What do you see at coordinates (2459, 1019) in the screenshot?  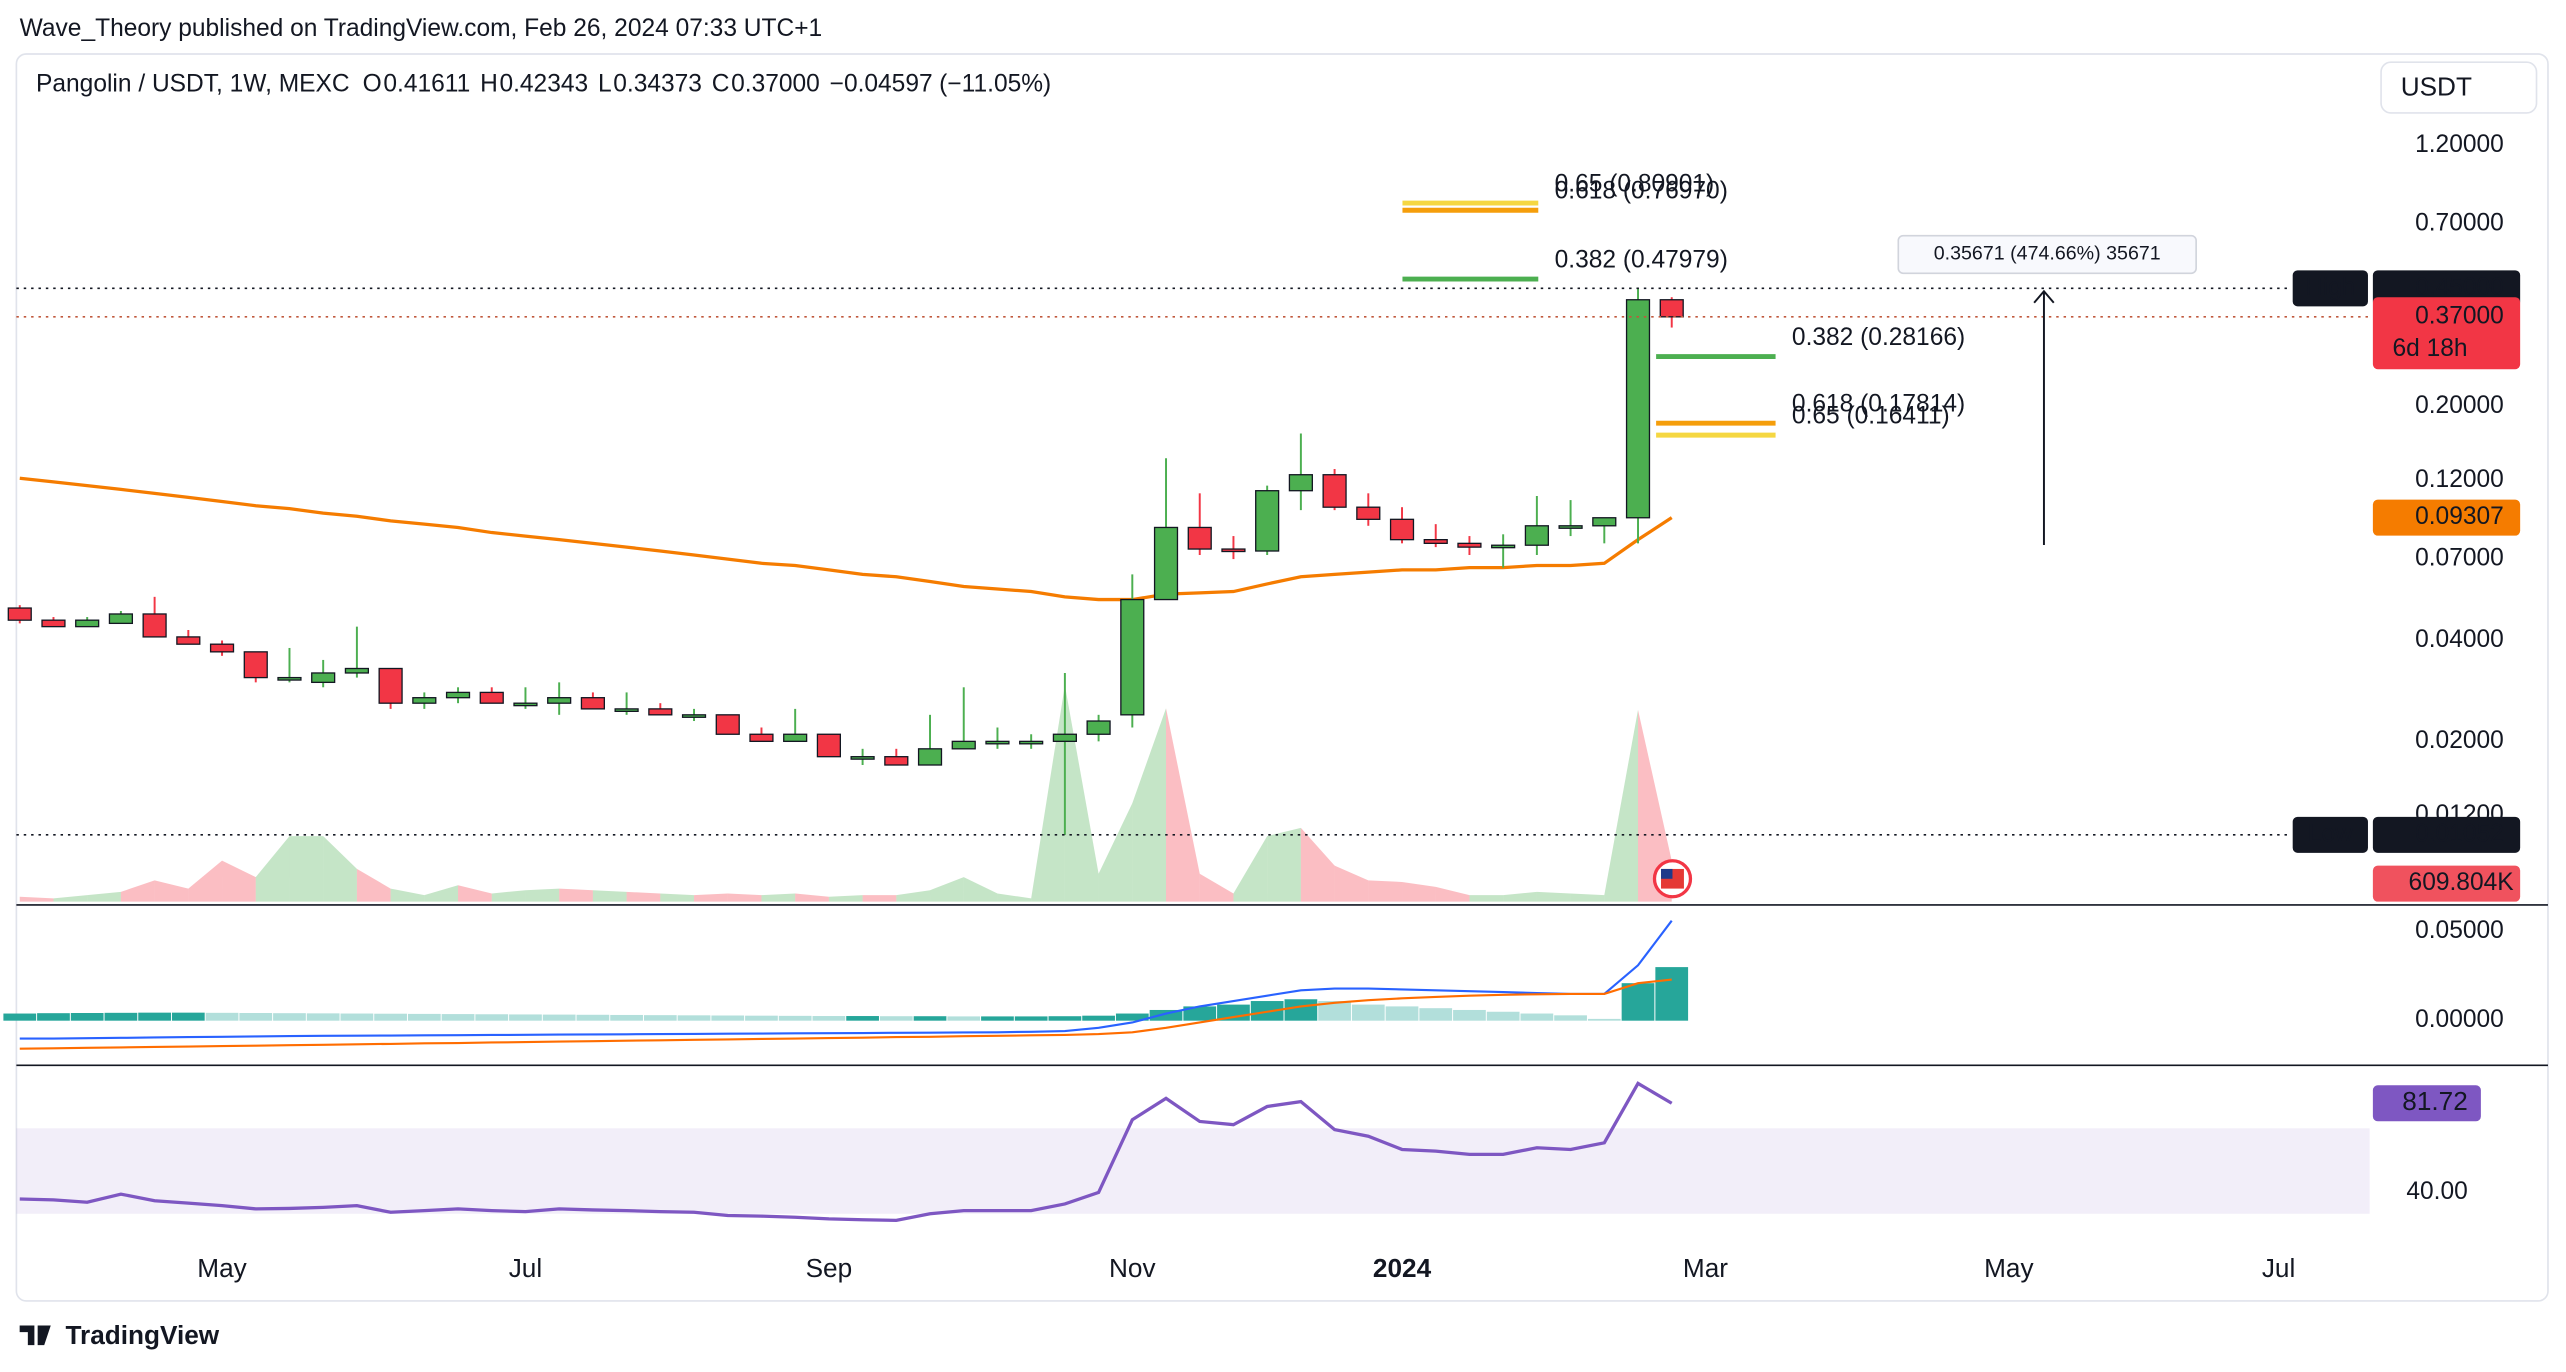 I see `y-tick-label: 0.00000` at bounding box center [2459, 1019].